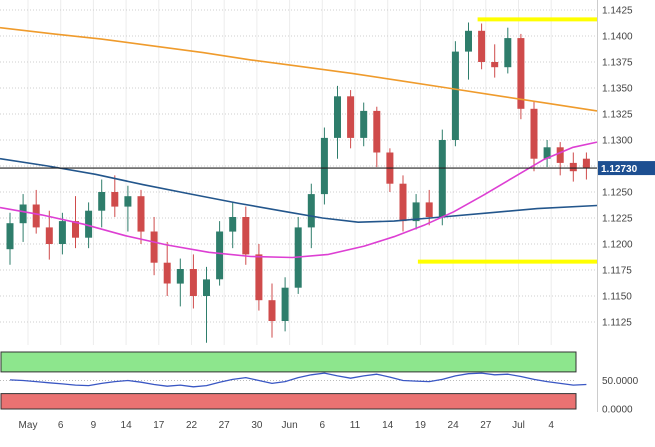  I want to click on y-axis-tick-label: 1.1400, so click(617, 37).